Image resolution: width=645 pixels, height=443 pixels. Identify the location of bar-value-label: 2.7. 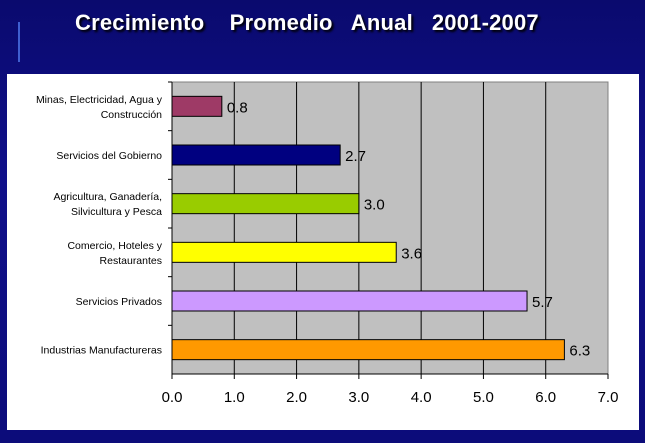
(355, 156).